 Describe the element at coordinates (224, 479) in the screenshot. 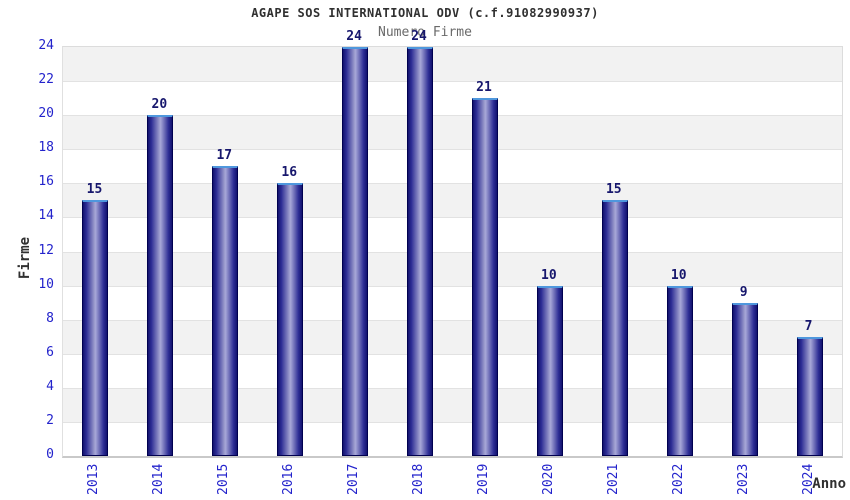

I see `x-tick-label: 2015` at that location.